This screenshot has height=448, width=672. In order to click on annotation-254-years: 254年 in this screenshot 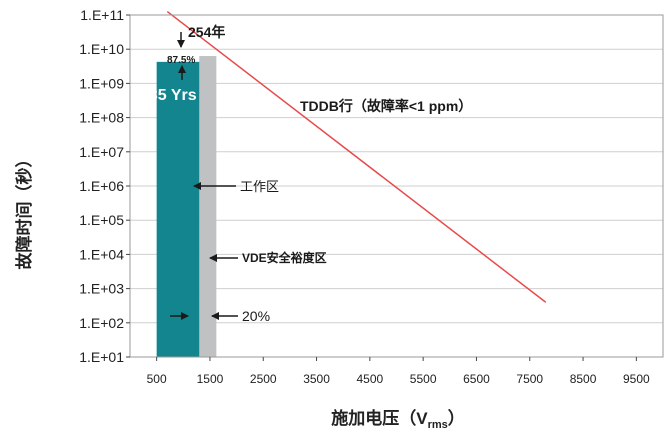, I will do `click(206, 32)`.